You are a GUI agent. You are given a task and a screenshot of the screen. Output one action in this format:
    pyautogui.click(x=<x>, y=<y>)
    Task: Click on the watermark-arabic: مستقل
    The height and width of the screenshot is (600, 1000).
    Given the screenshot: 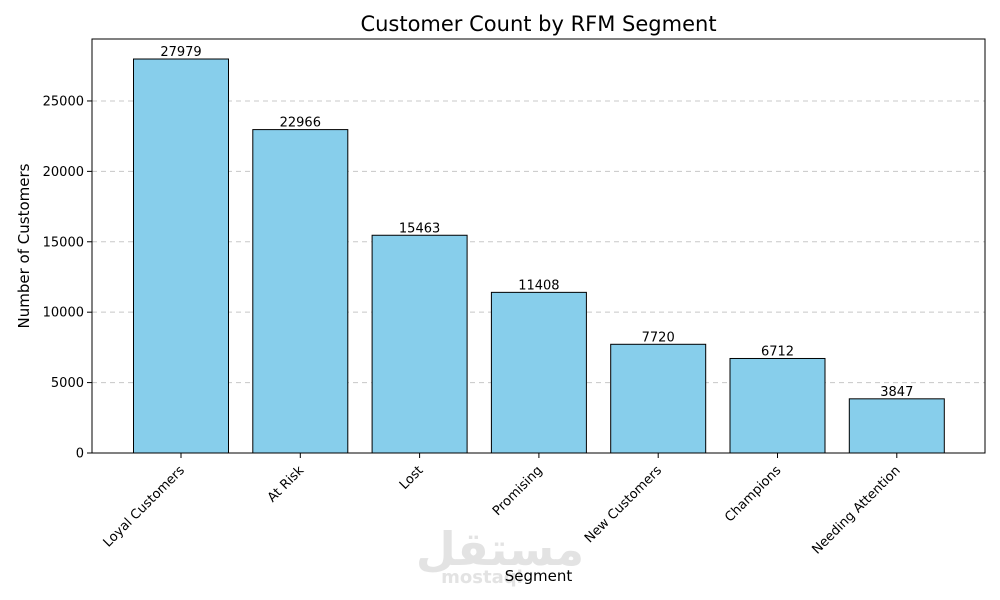 What is the action you would take?
    pyautogui.click(x=500, y=549)
    